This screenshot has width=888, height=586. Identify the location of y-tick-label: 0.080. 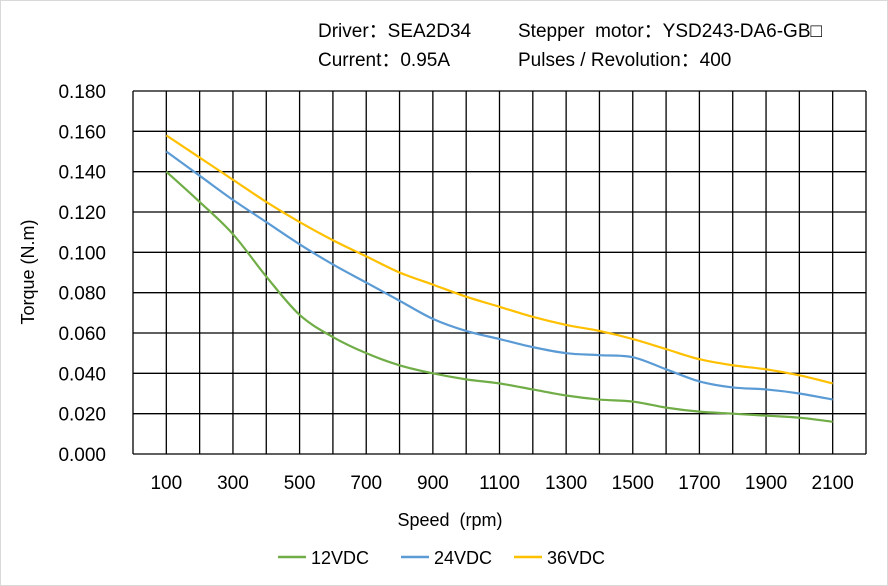
(82, 294).